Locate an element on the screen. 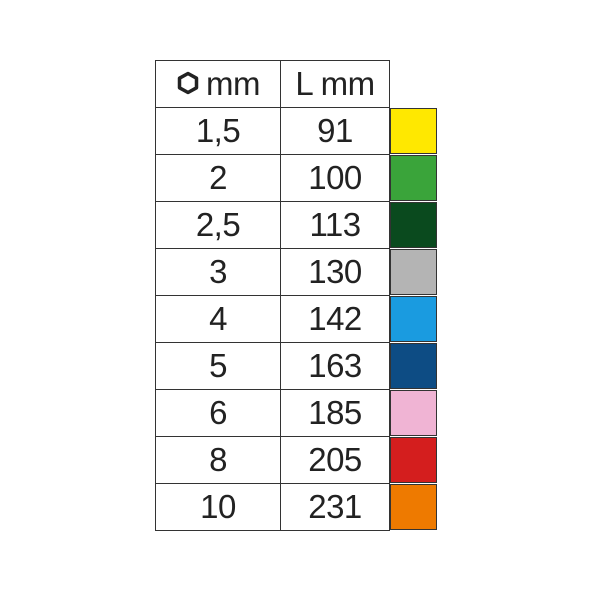 Image resolution: width=600 pixels, height=600 pixels. length-cell: 142 is located at coordinates (335, 319).